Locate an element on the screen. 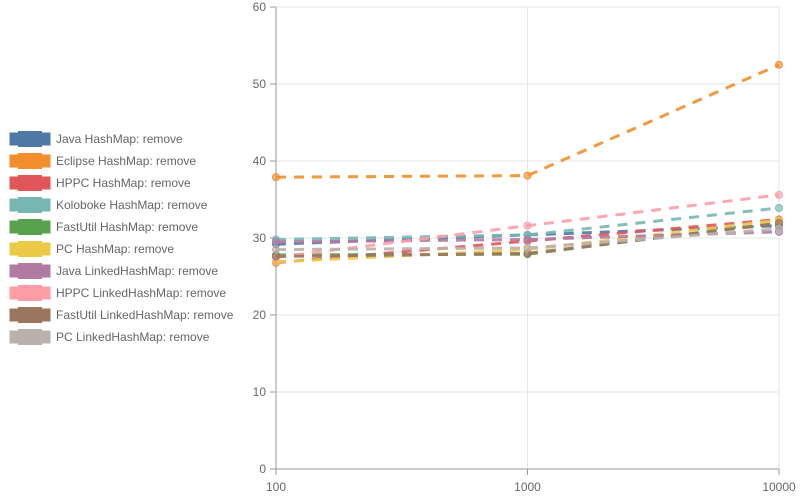 The image size is (800, 500). legend-item: Java LinkedHashMap: remove is located at coordinates (113, 271).